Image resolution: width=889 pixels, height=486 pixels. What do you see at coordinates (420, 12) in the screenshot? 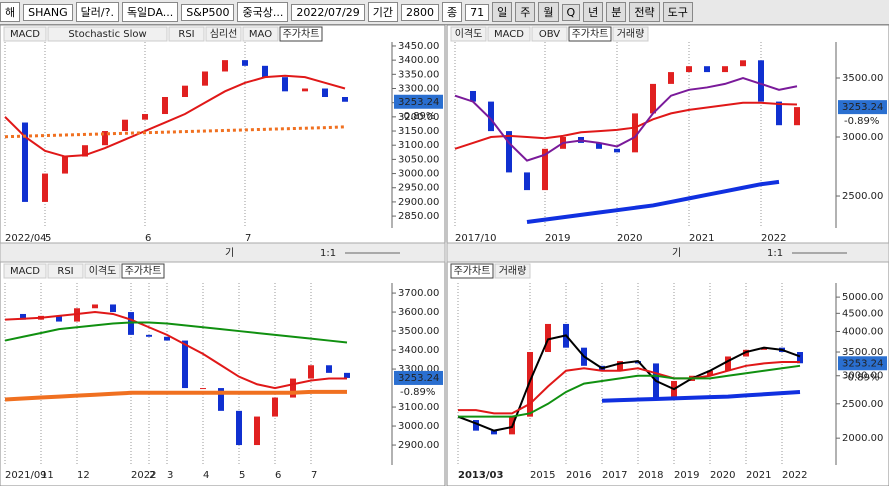
I see `toolbar-field: 2800` at bounding box center [420, 12].